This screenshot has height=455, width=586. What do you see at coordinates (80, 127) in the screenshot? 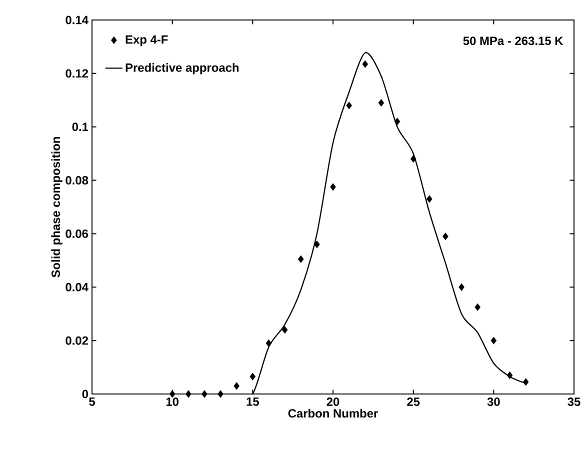
I see `y-tick-label: 0.1` at bounding box center [80, 127].